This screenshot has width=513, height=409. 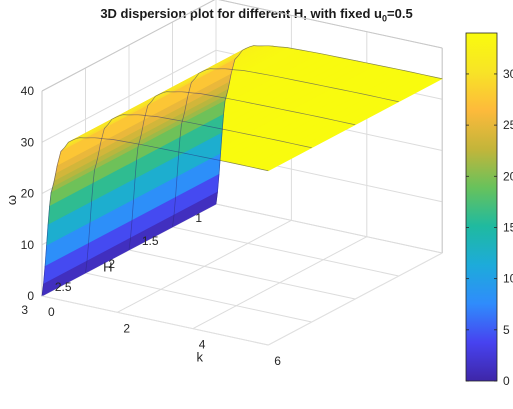 I want to click on colorbar: 0 5 10 15 20 25 30, so click(x=489, y=210).